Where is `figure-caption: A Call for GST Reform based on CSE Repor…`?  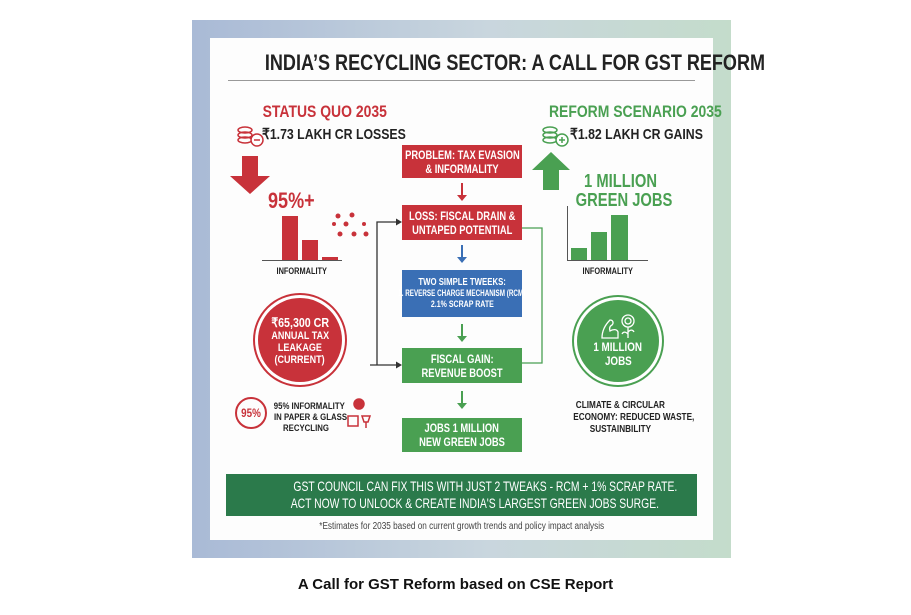
figure-caption: A Call for GST Reform based on CSE Repor… is located at coordinates (455, 584).